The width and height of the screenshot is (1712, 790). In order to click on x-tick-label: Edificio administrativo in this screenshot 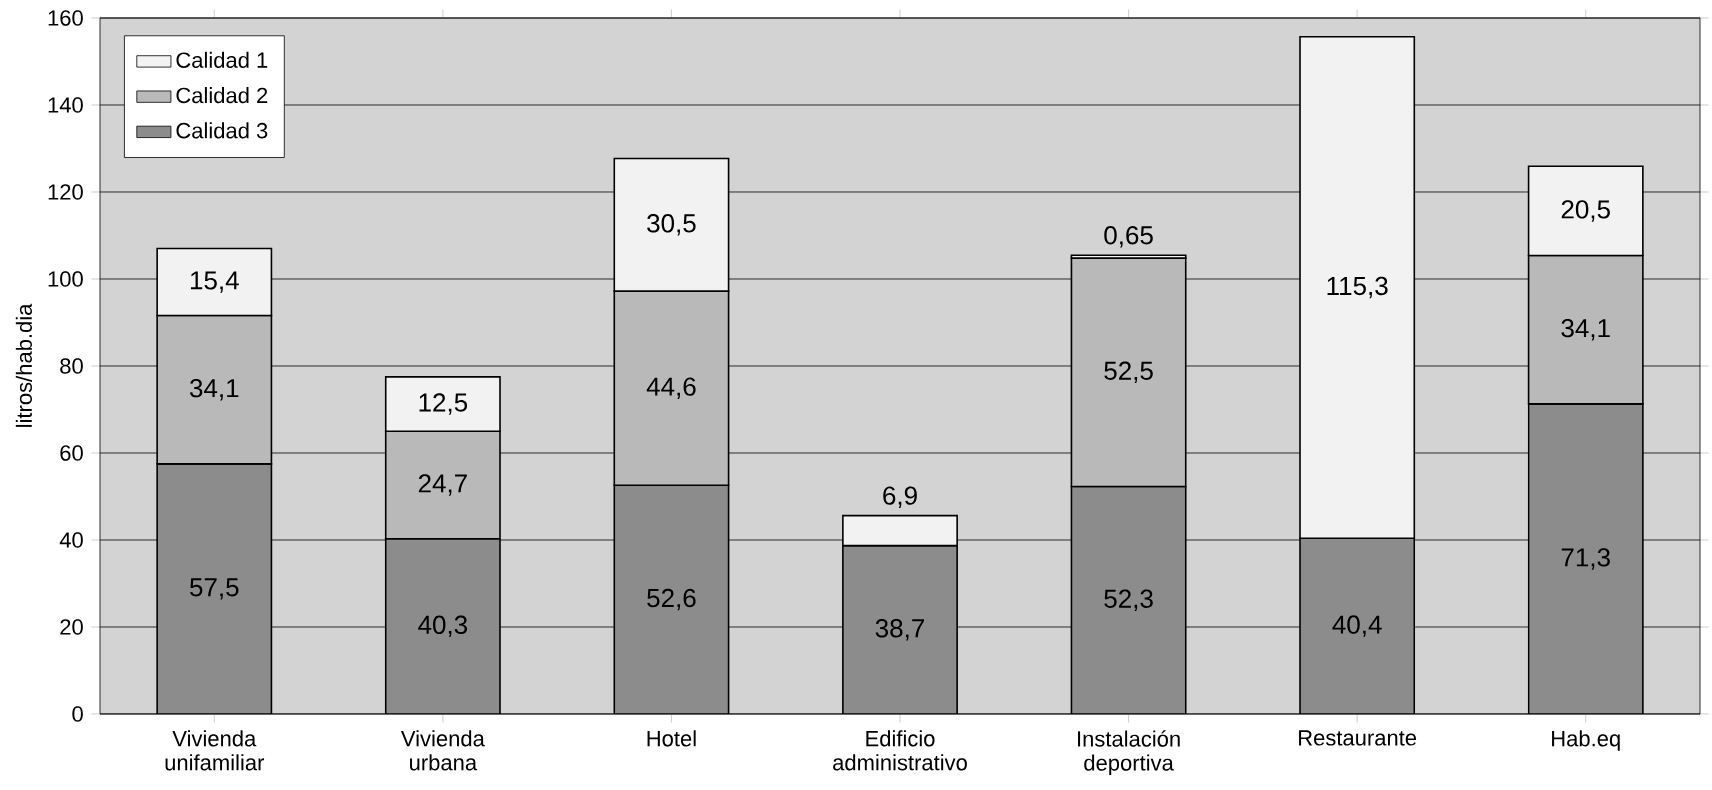, I will do `click(900, 750)`.